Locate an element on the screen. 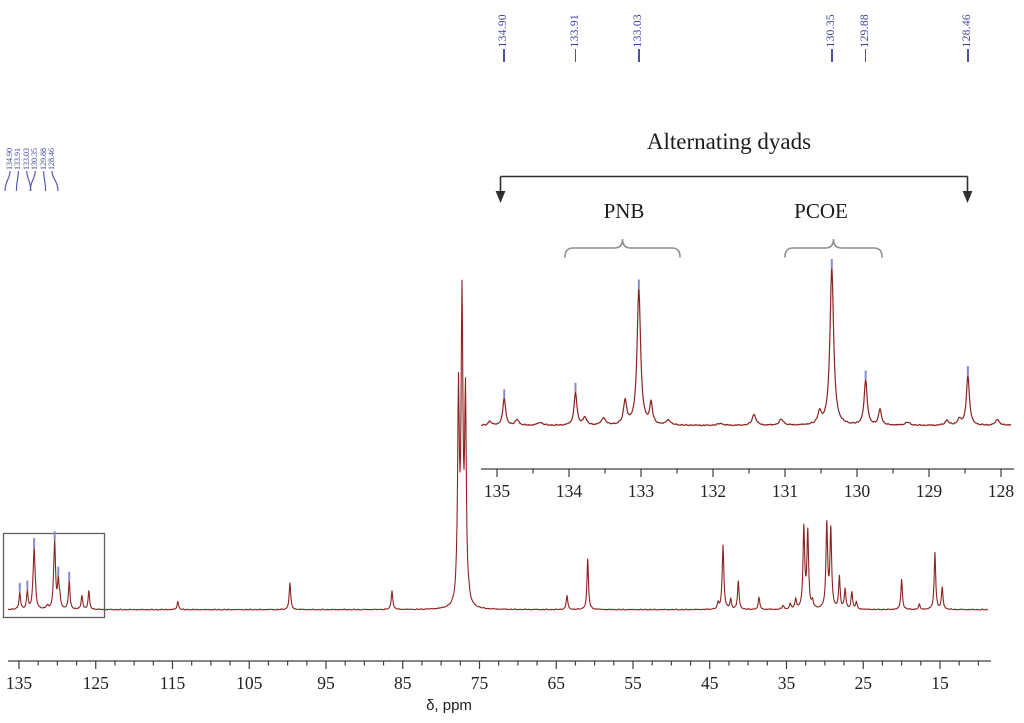 The width and height of the screenshot is (1024, 723). peak-list-label: 128.46 is located at coordinates (52, 141).